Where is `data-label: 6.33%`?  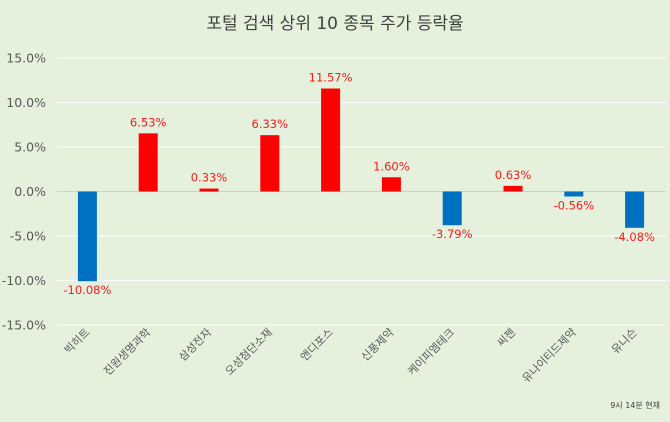 data-label: 6.33% is located at coordinates (270, 124).